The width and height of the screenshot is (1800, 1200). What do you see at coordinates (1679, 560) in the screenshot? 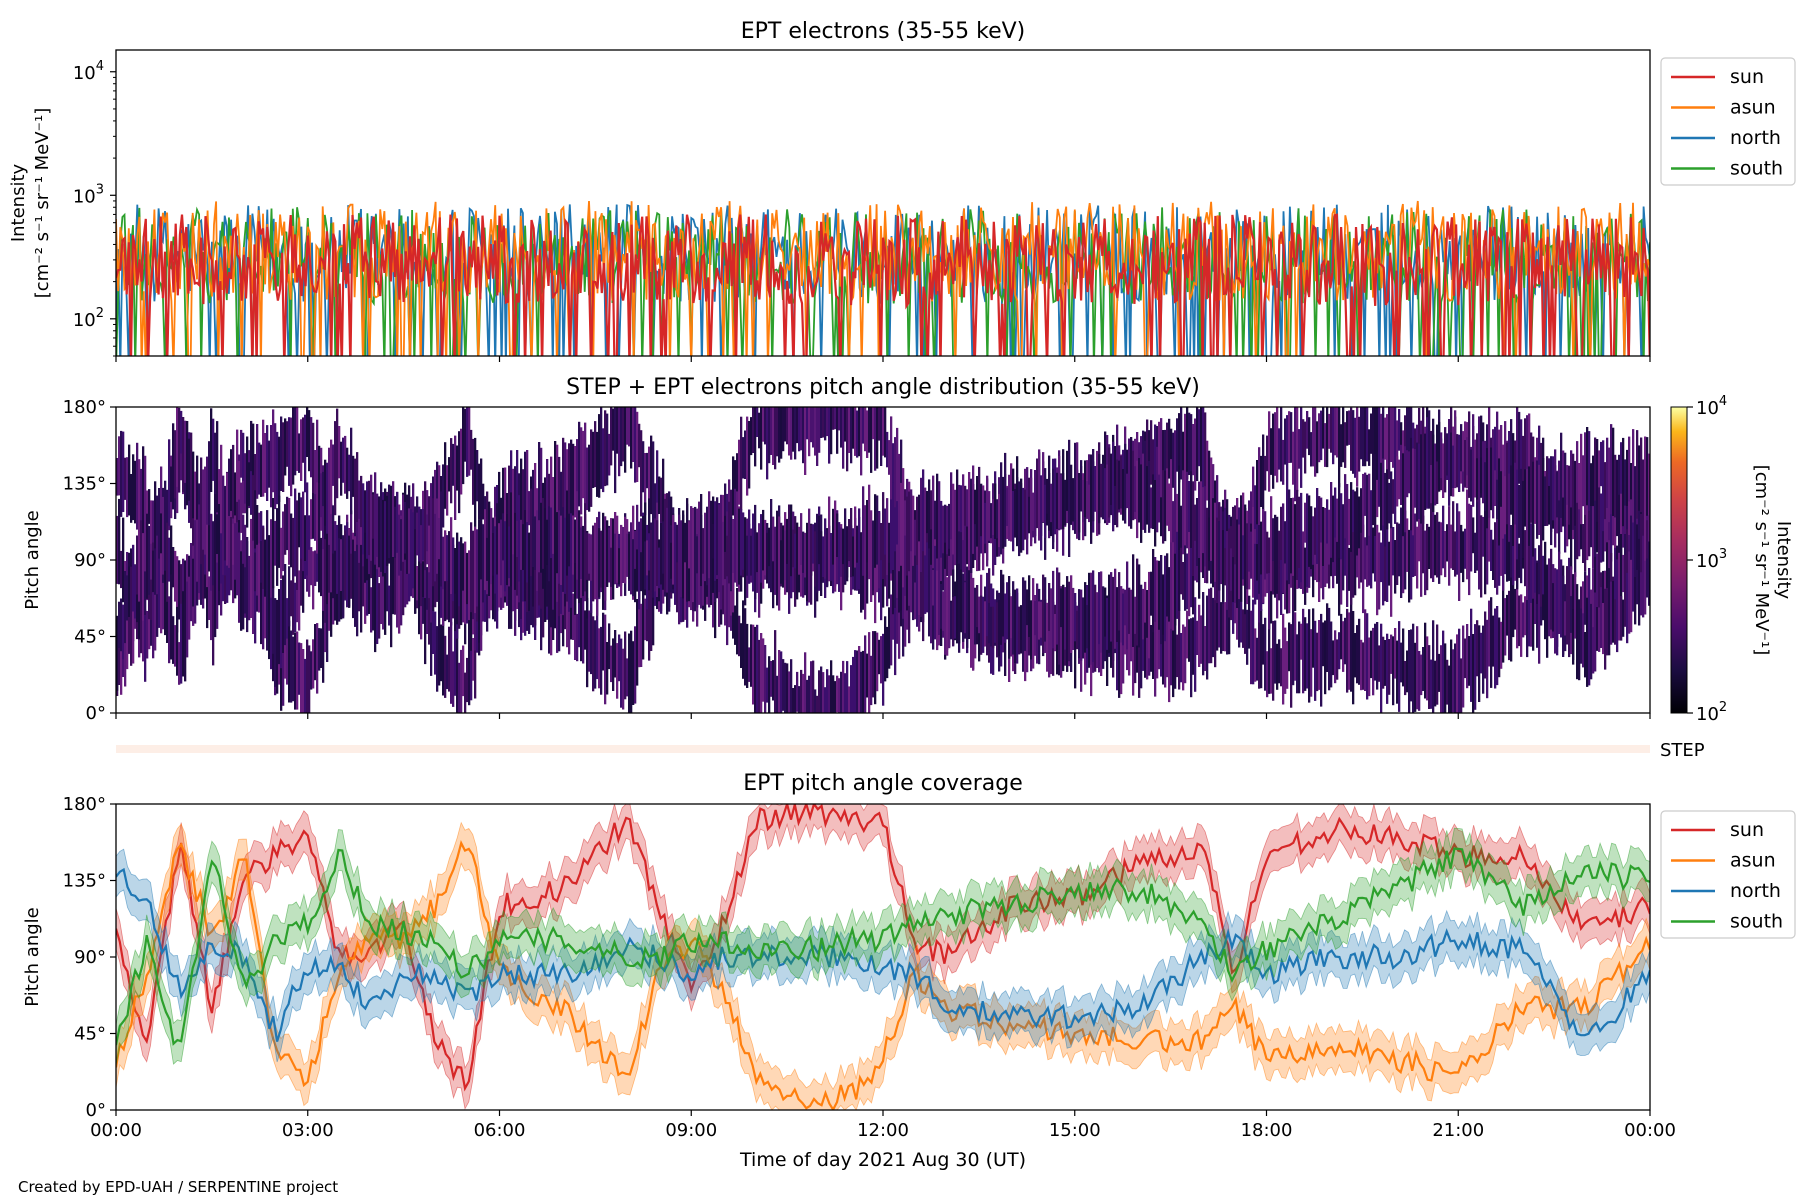
I see `colorbar-gradient` at bounding box center [1679, 560].